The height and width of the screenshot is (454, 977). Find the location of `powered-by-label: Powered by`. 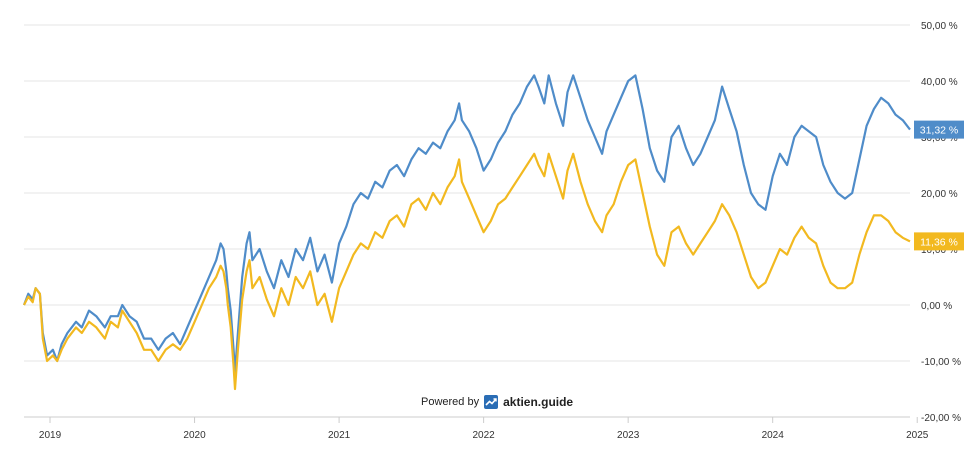

powered-by-label: Powered by is located at coordinates (450, 402).